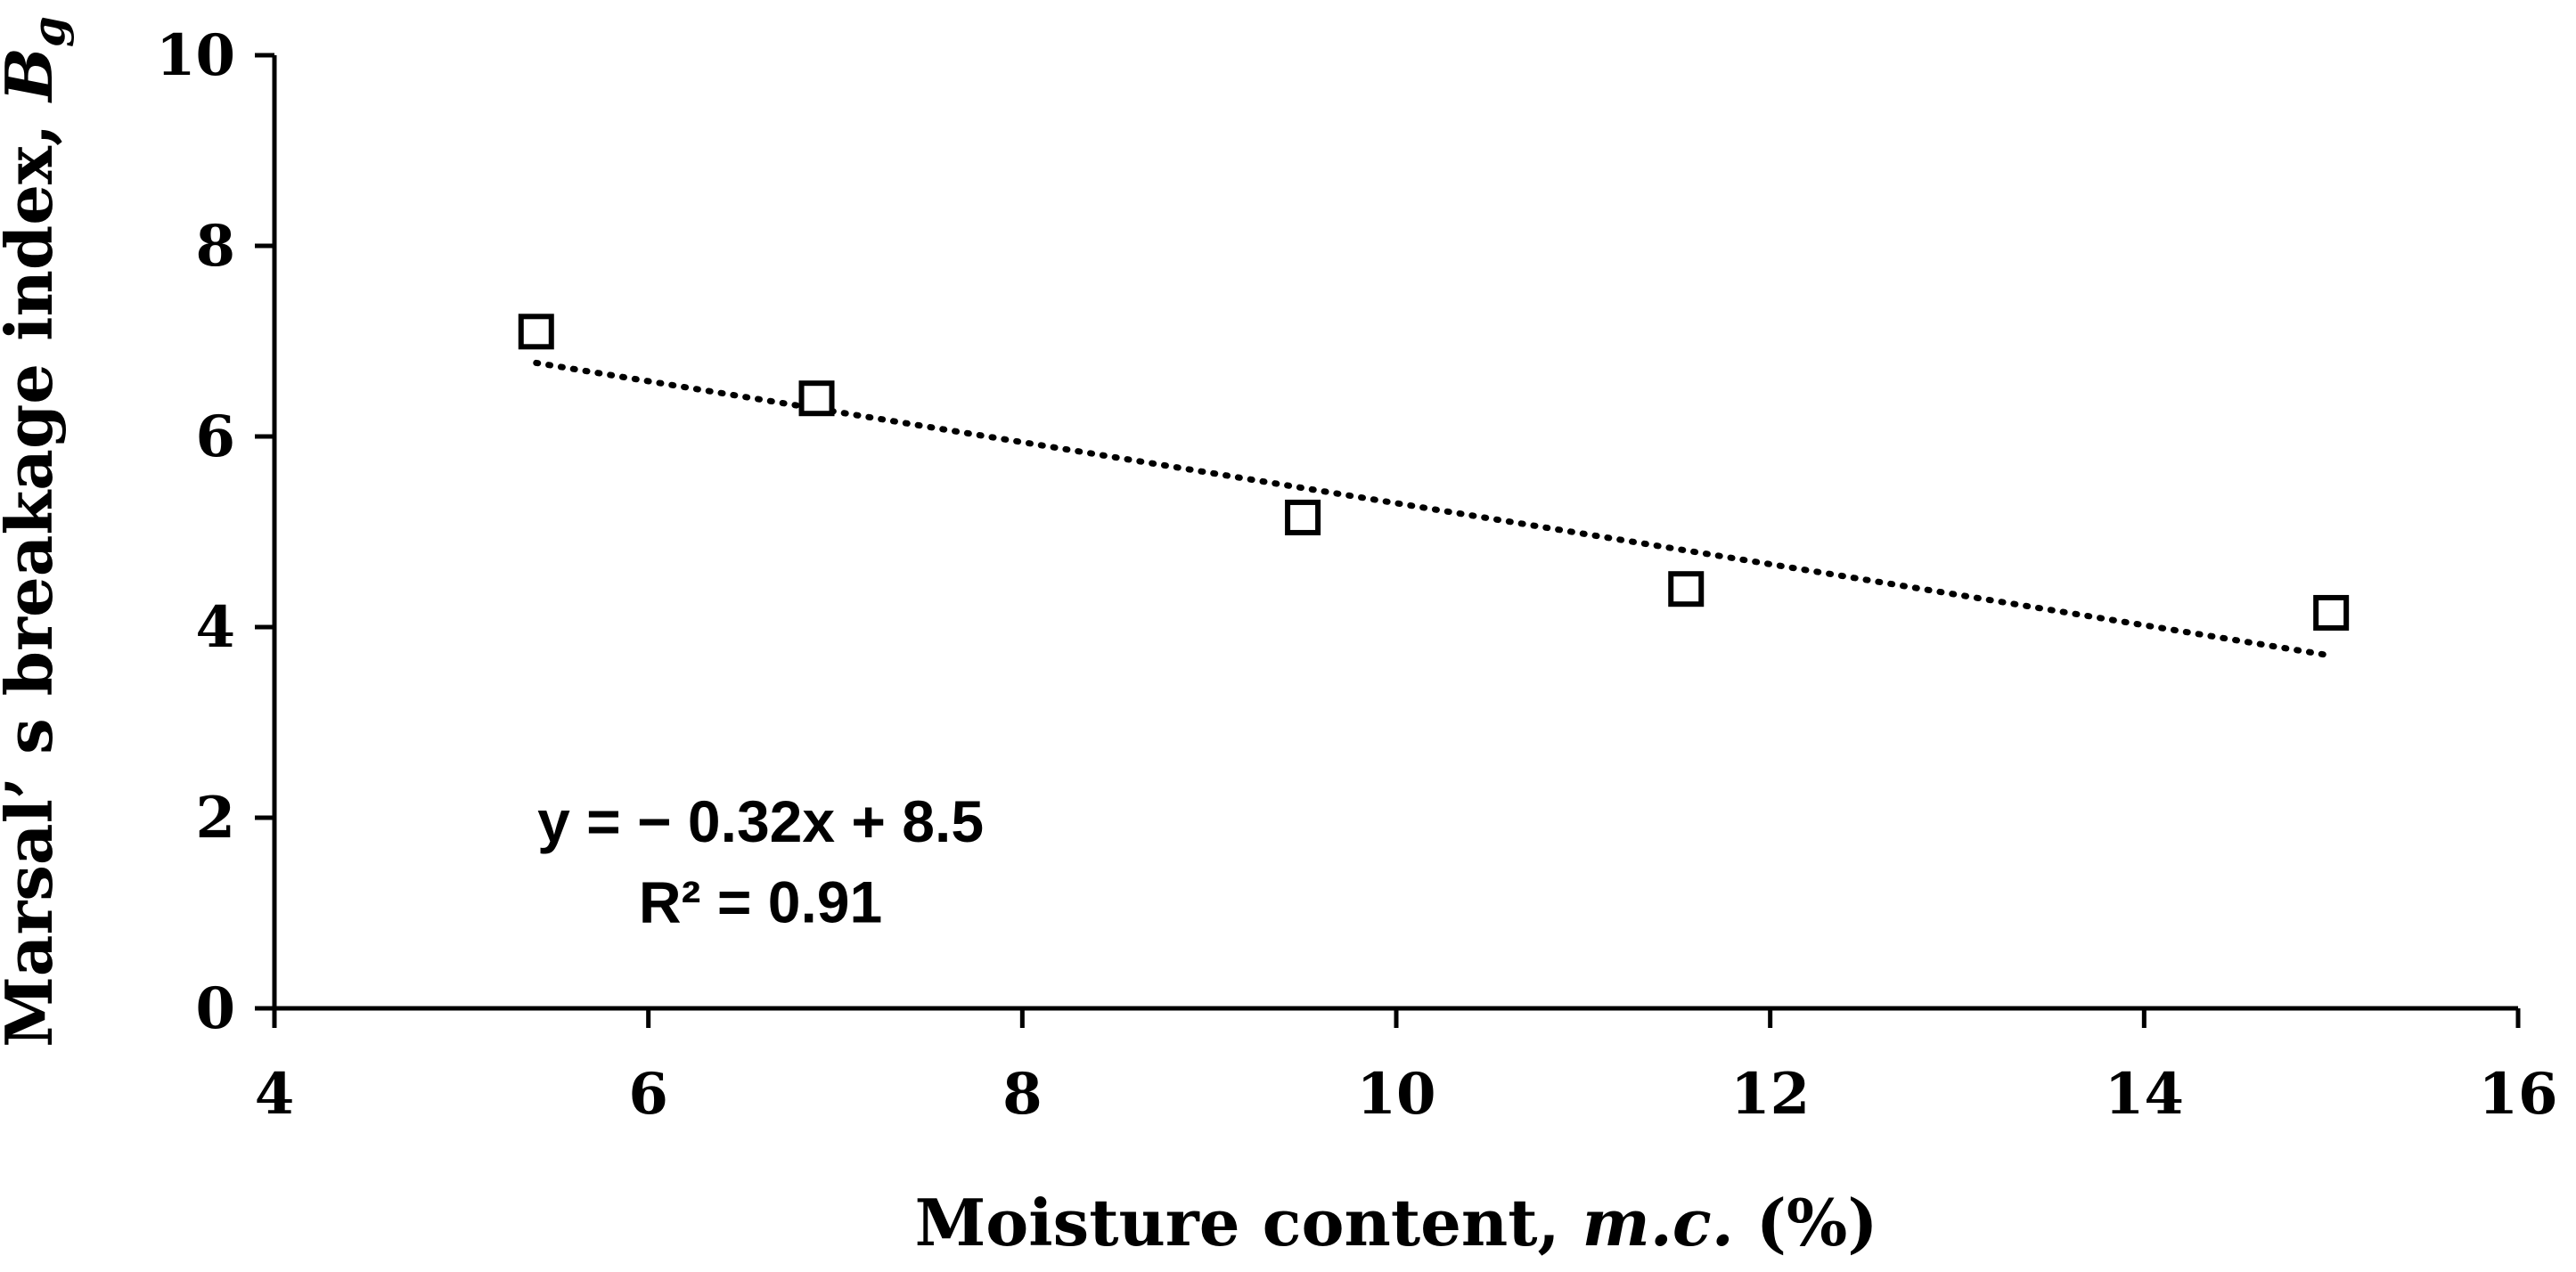 This screenshot has height=1272, width=2576. I want to click on x-axis-title-main: Moisture content,, so click(1248, 1222).